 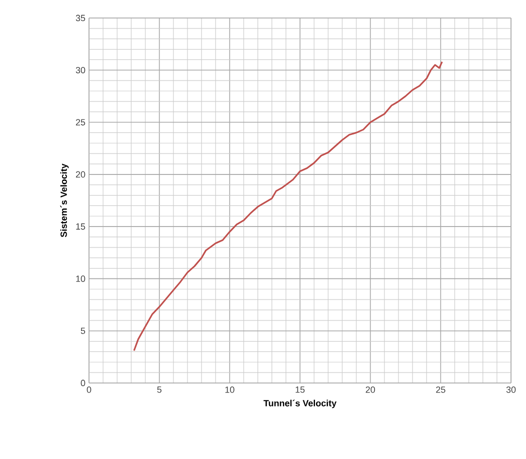 What do you see at coordinates (89, 389) in the screenshot?
I see `x-tick-label: 0` at bounding box center [89, 389].